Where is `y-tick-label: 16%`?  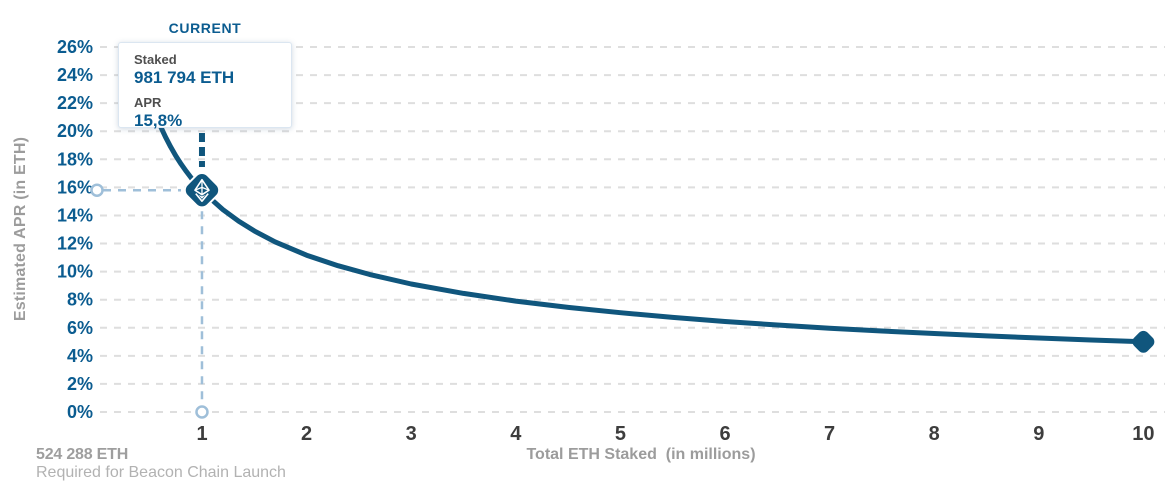 y-tick-label: 16% is located at coordinates (75, 187).